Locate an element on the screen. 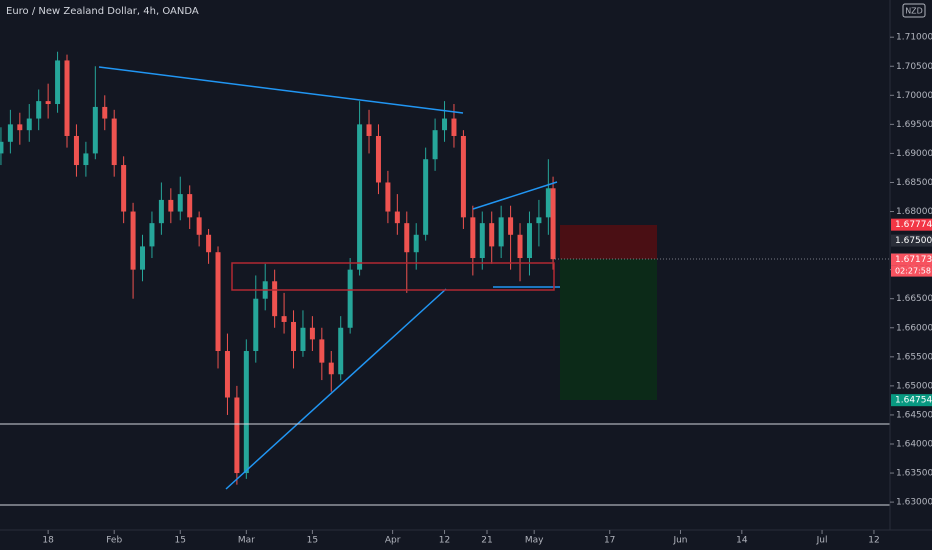  zone-rectangle is located at coordinates (393, 276).